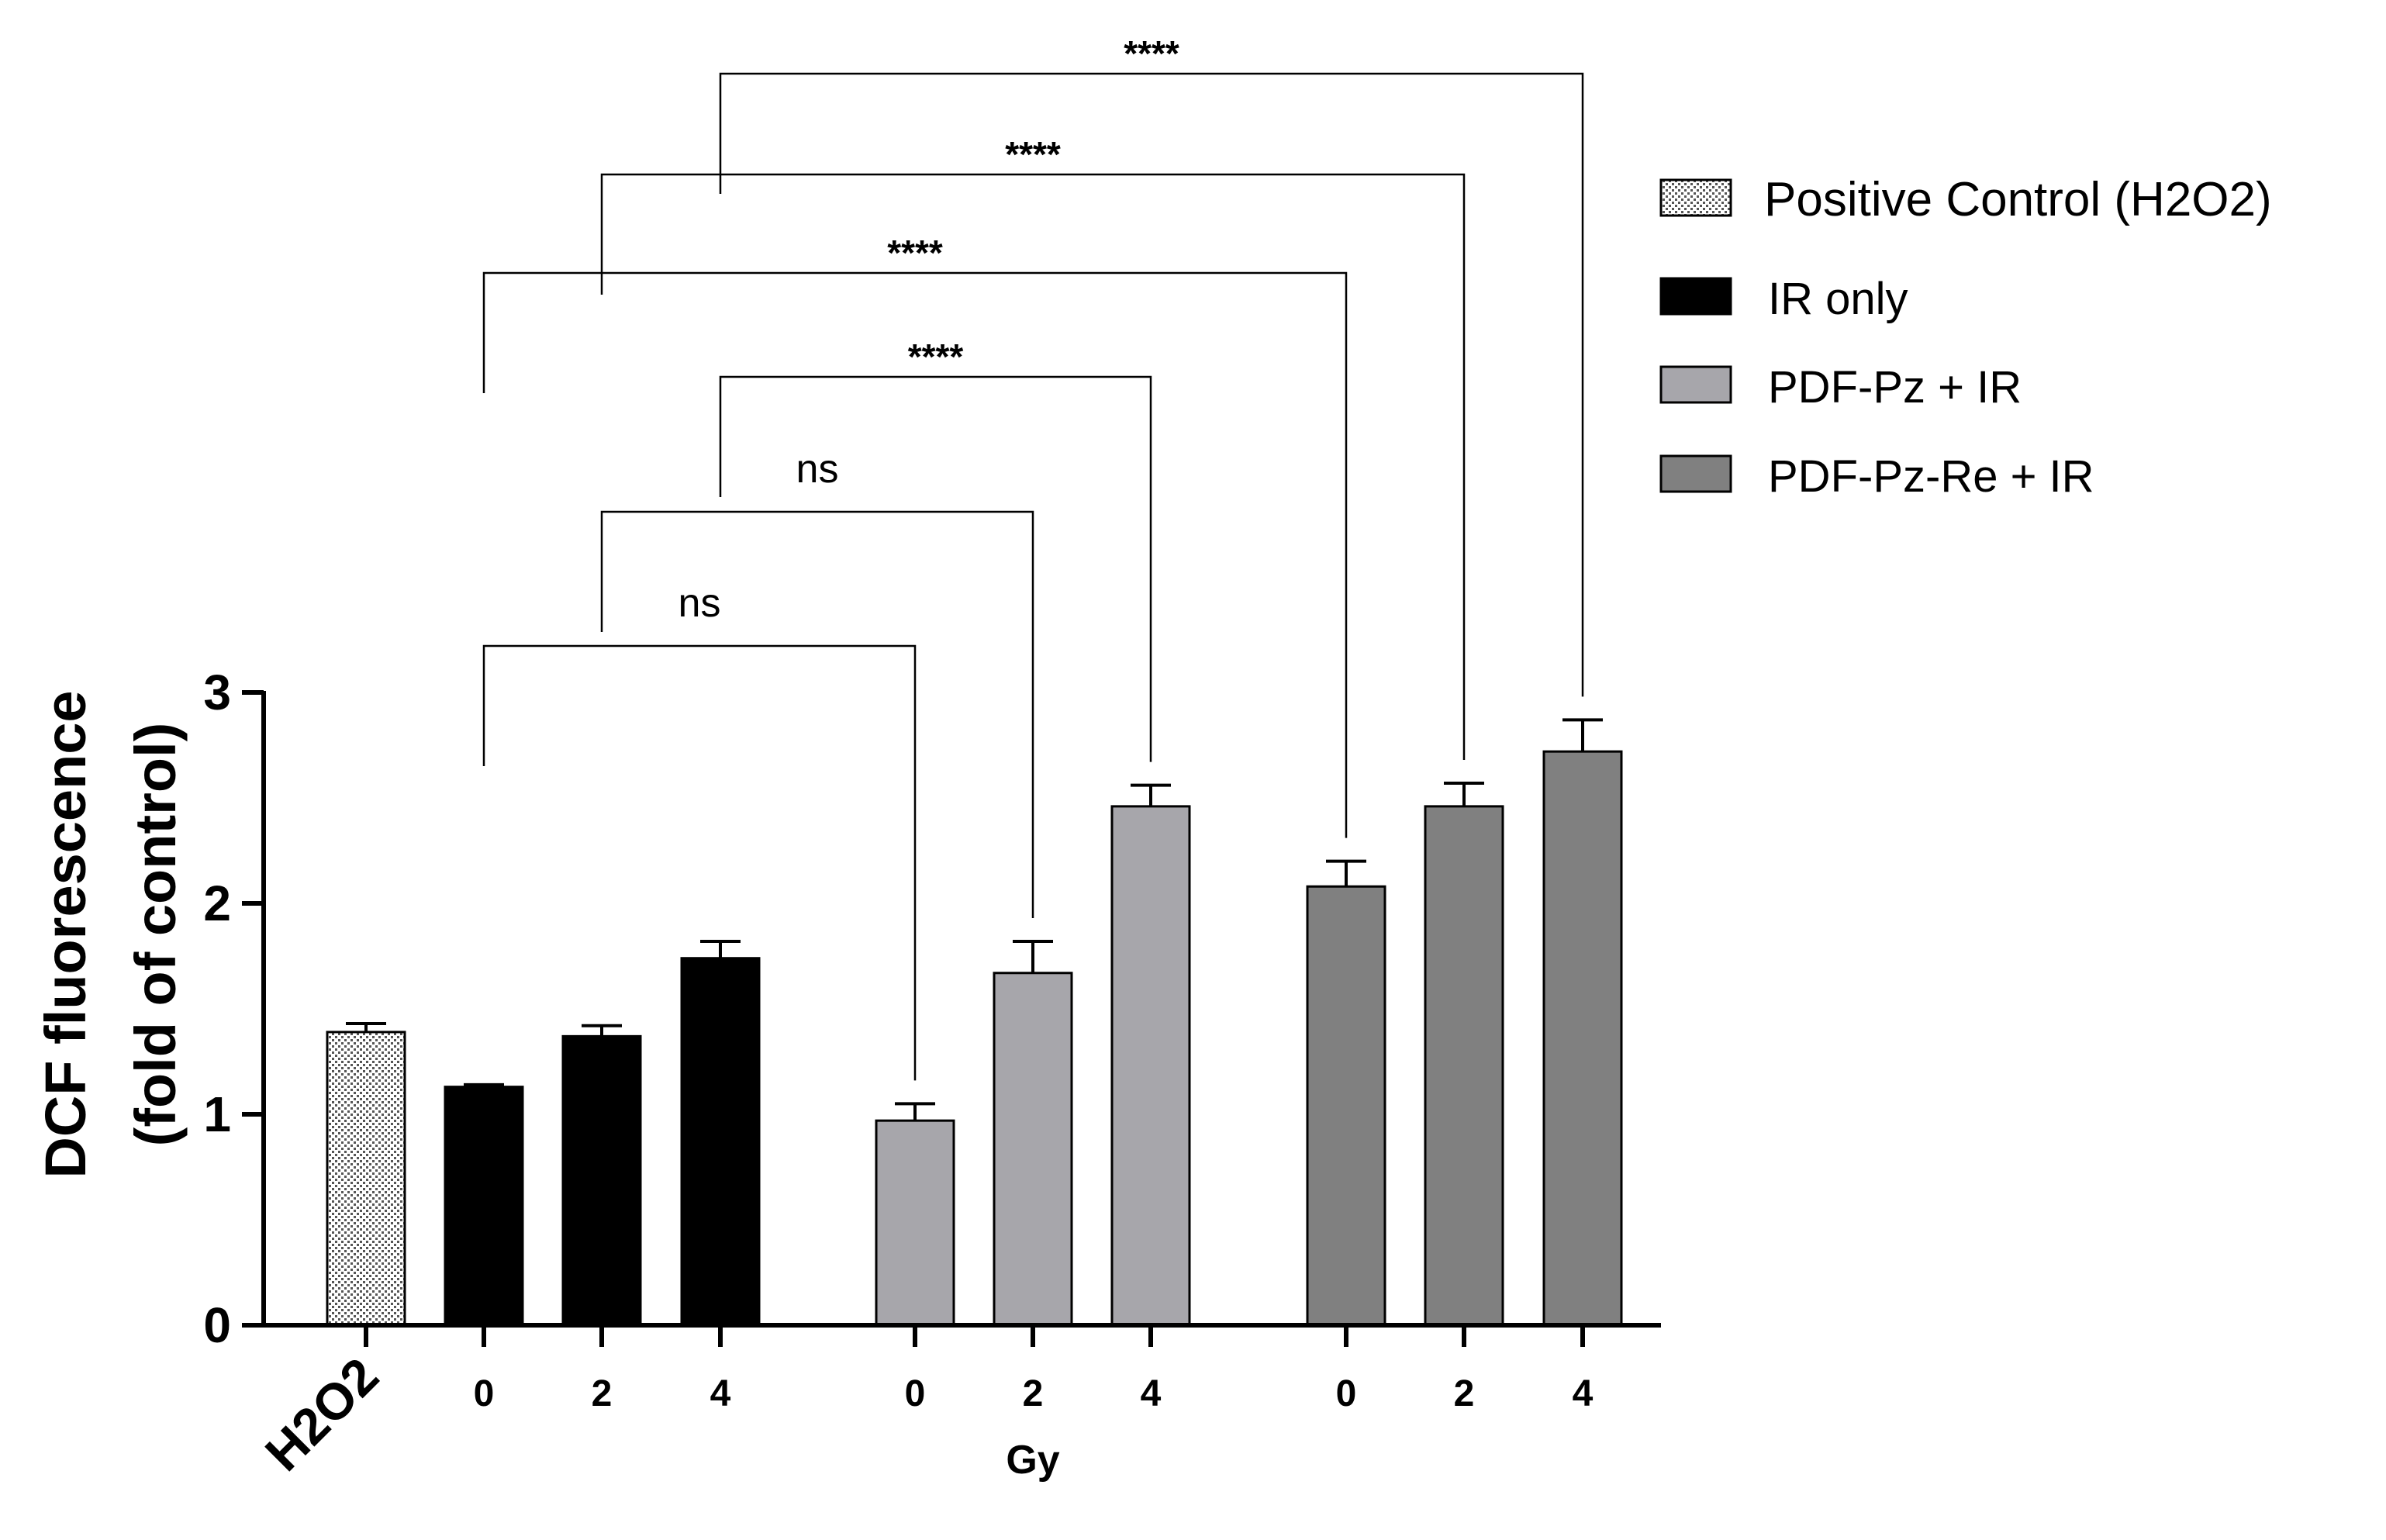 The image size is (2386, 1540). Describe the element at coordinates (1032, 1460) in the screenshot. I see `x-axis-label: Gy` at that location.